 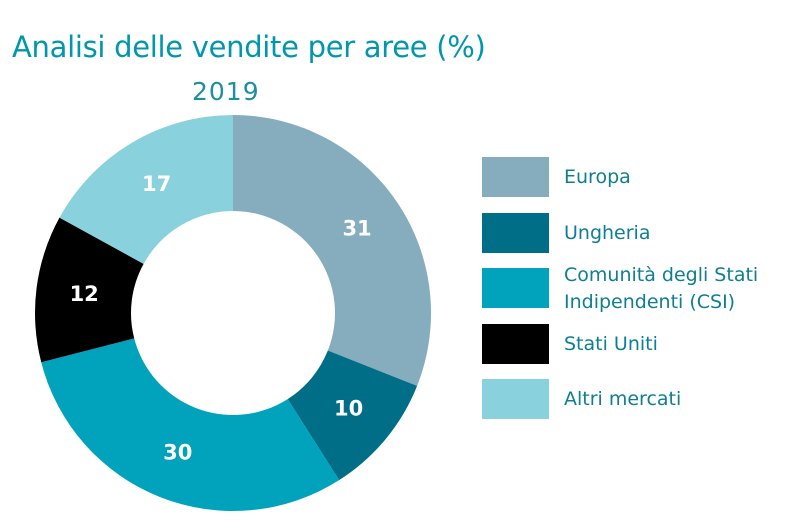 I want to click on slice-label-altri-mercati: 17, so click(x=156, y=184).